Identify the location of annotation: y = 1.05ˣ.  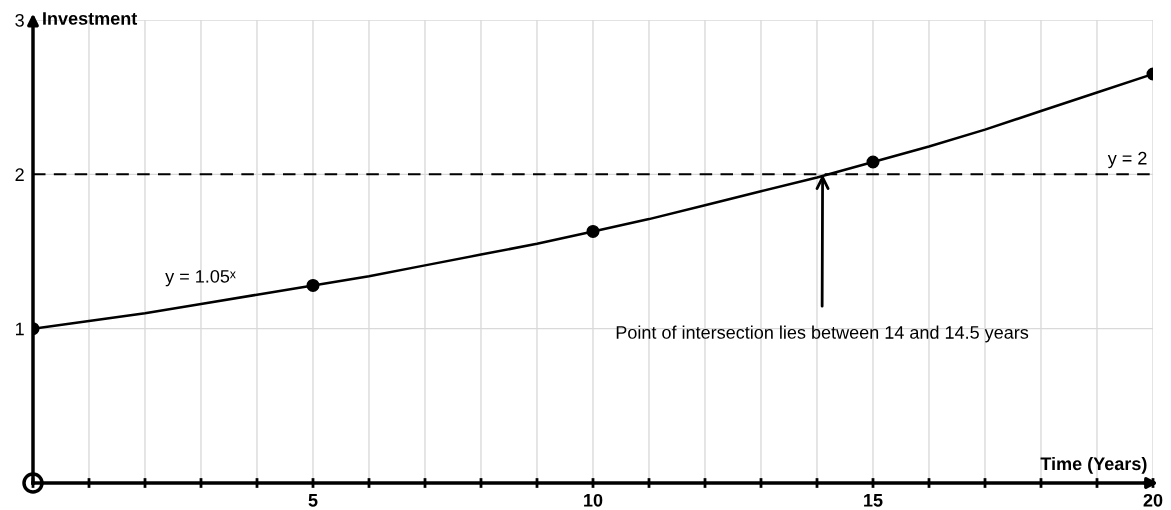
(200, 278).